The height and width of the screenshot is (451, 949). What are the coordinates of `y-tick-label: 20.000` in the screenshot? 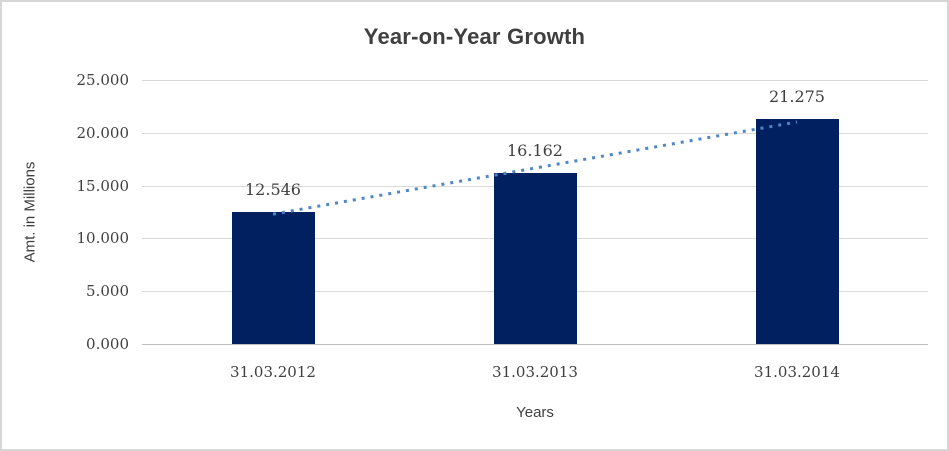 It's located at (103, 132).